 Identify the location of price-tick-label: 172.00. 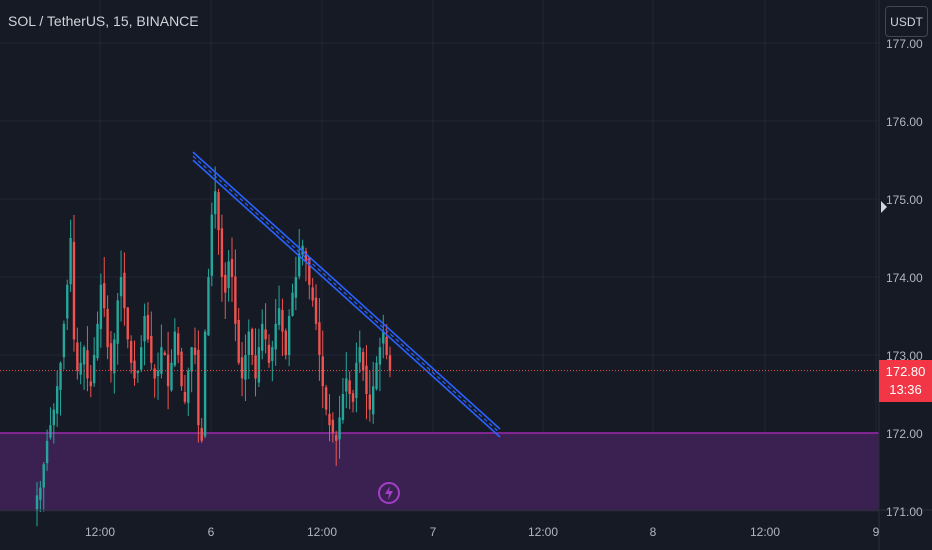
(904, 434).